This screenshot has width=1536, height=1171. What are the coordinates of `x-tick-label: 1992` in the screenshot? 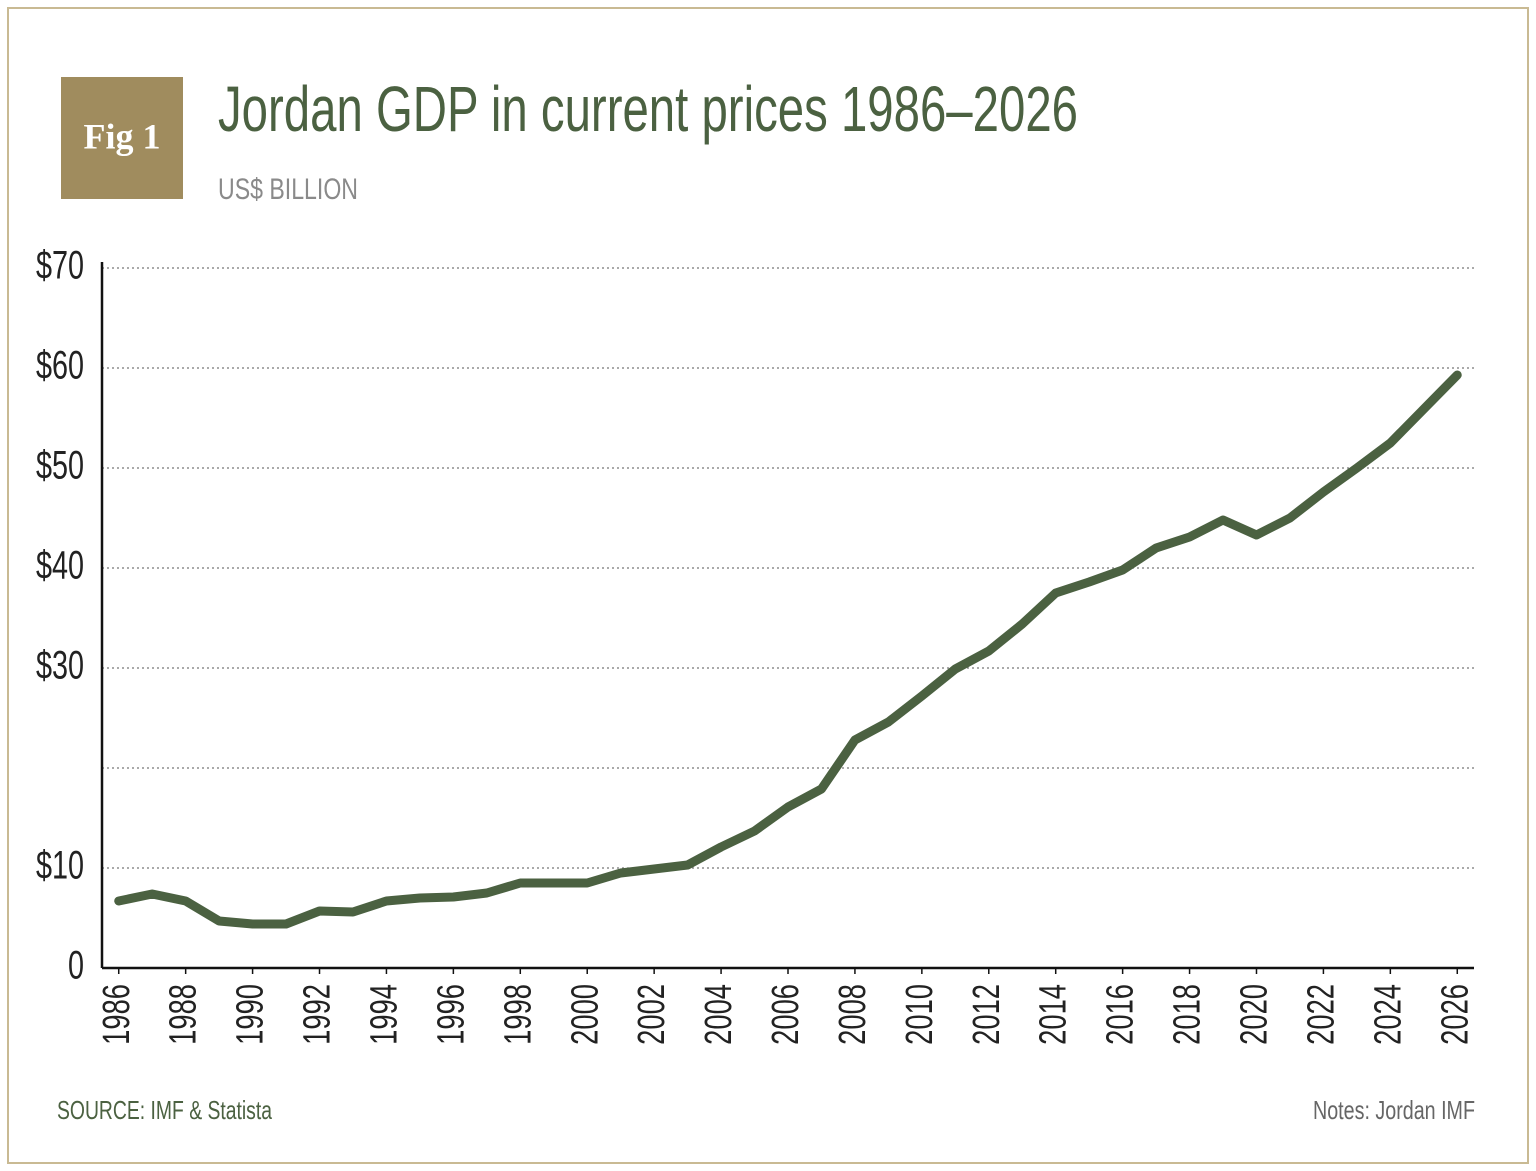 It's located at (317, 1014).